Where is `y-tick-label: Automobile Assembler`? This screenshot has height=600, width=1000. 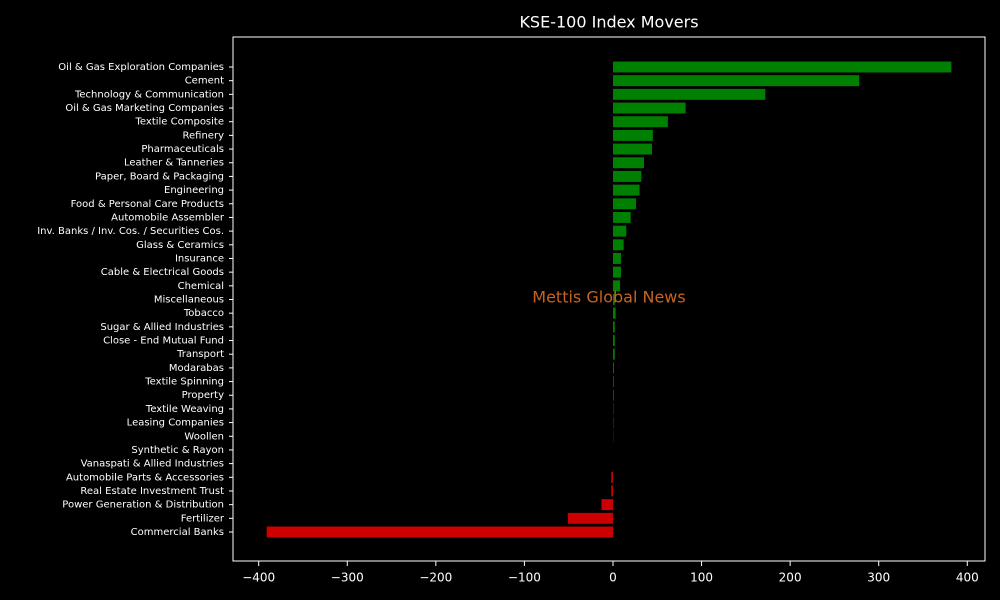 y-tick-label: Automobile Assembler is located at coordinates (168, 217).